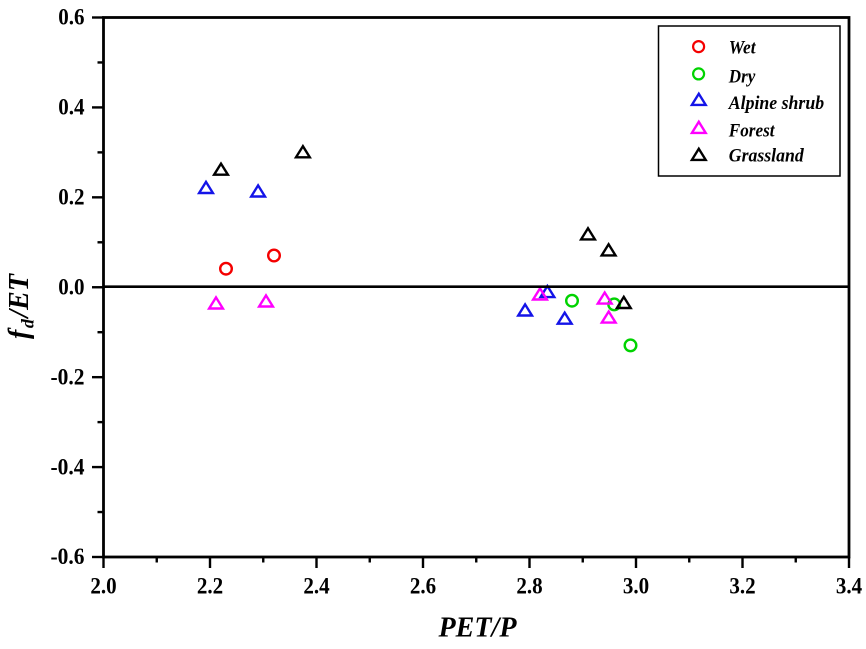  Describe the element at coordinates (849, 587) in the screenshot. I see `svg-text: 3.4` at that location.